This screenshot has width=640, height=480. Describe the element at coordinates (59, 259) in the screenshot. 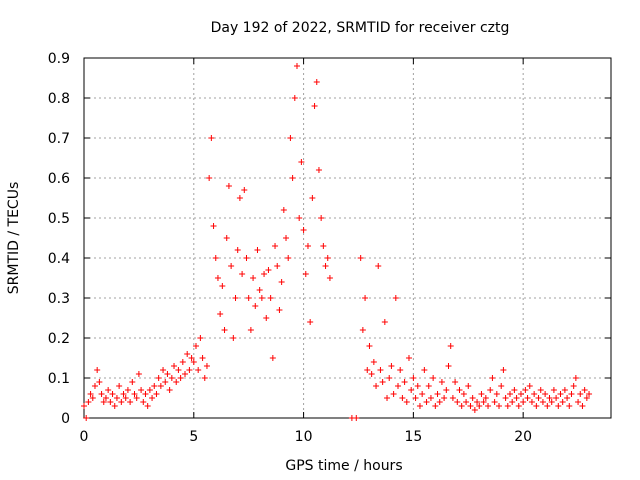

I see `y-tick-label: 0.4` at that location.